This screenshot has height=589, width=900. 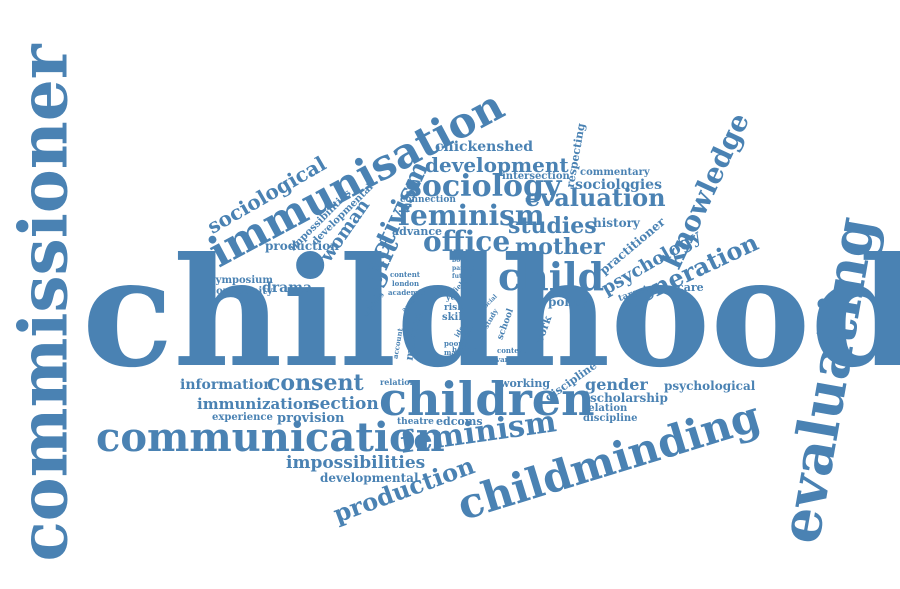 I want to click on word-impossibilities: impossibilities, so click(x=355, y=463).